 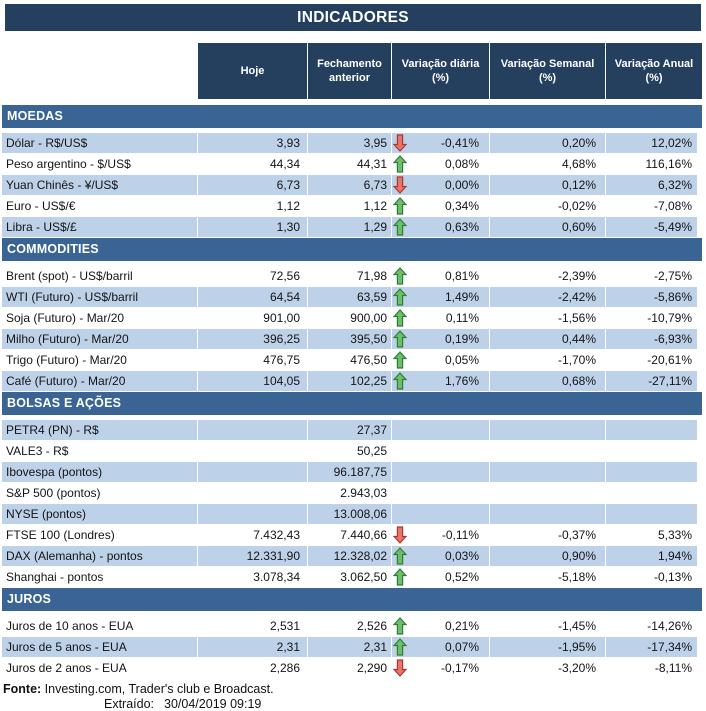 What do you see at coordinates (548, 318) in the screenshot?
I see `variacao-semanal-cell: -1,56%` at bounding box center [548, 318].